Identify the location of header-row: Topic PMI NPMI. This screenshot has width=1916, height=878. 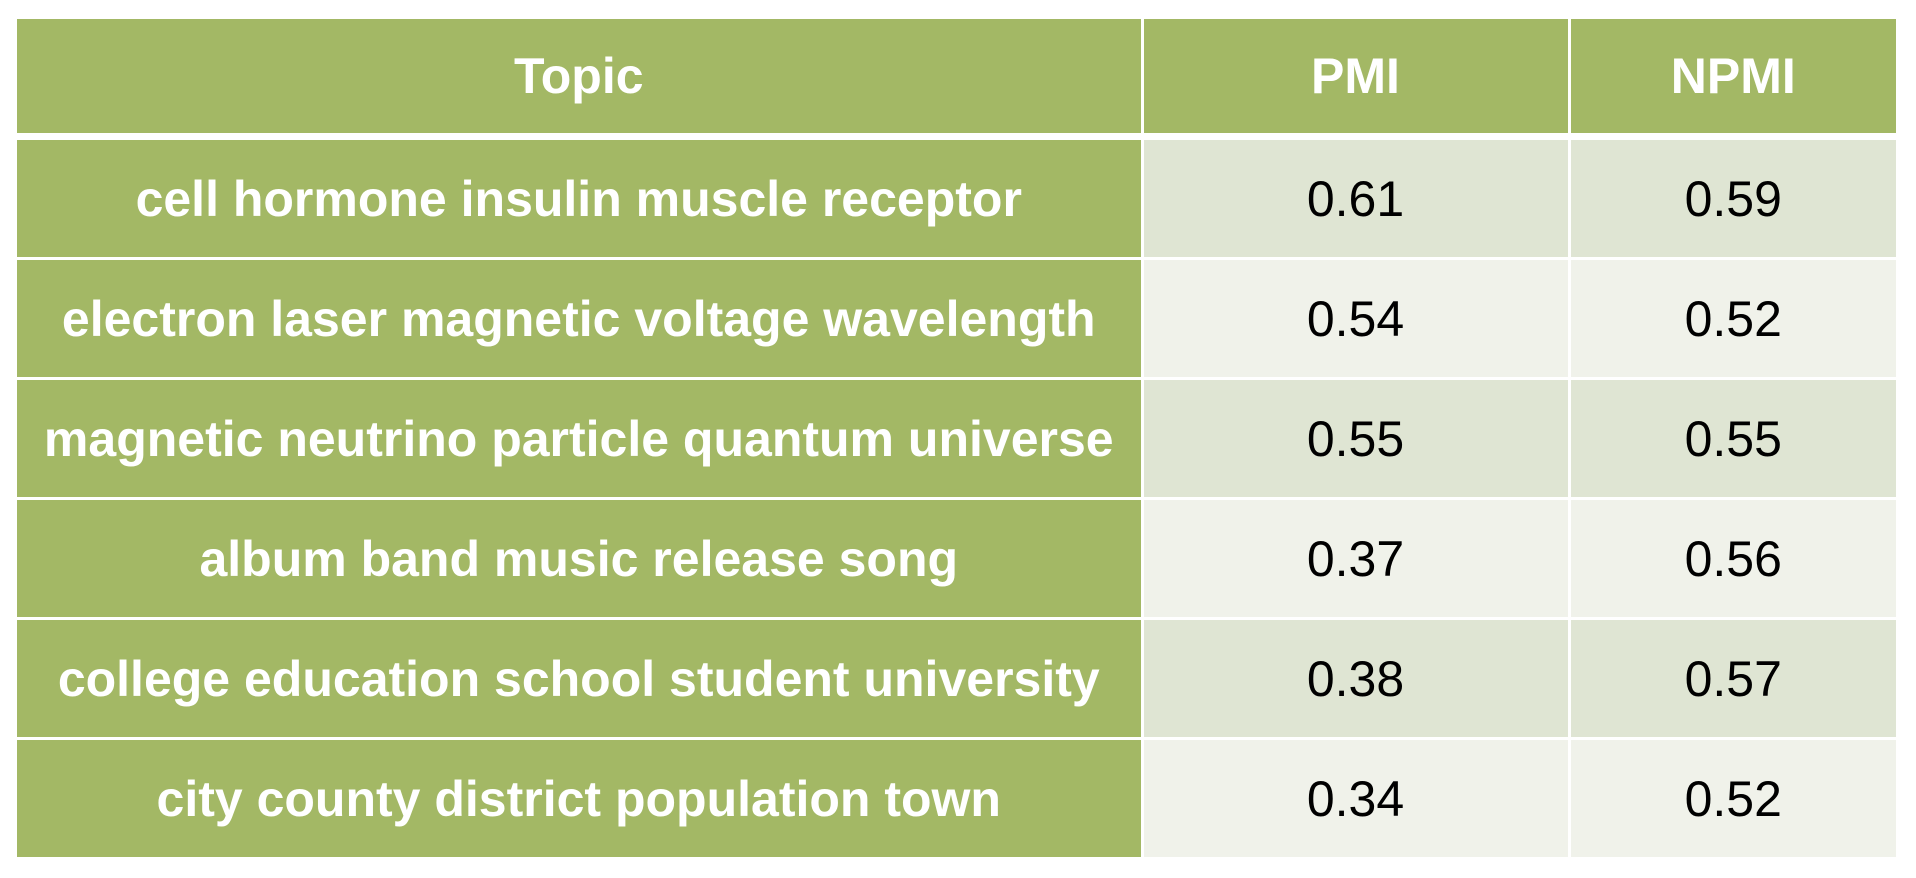
(956, 79).